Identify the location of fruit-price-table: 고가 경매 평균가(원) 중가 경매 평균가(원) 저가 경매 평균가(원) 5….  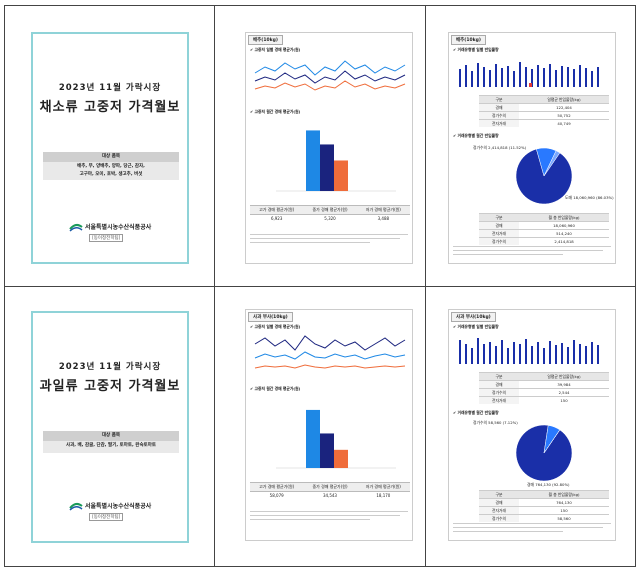
(330, 490).